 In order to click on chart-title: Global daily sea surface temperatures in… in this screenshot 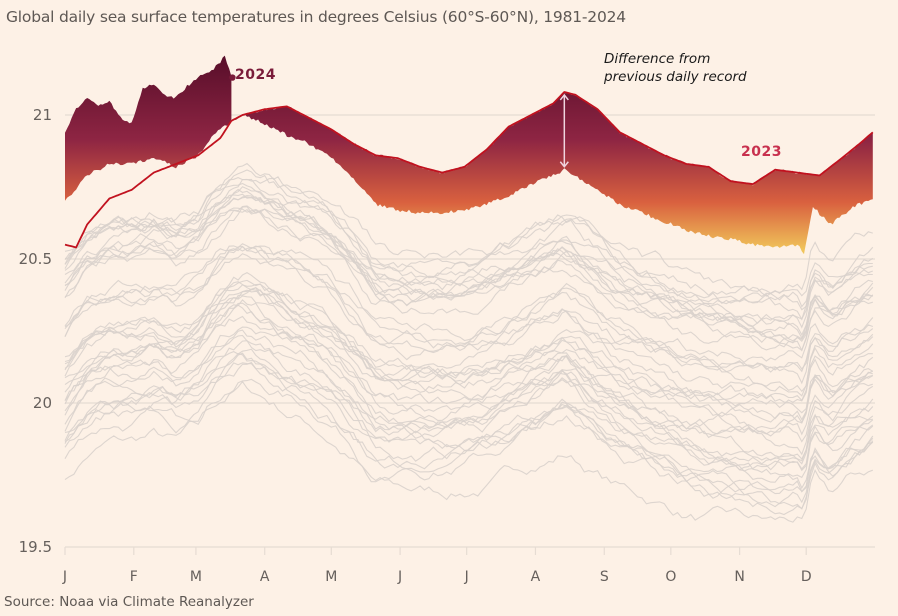, I will do `click(316, 17)`.